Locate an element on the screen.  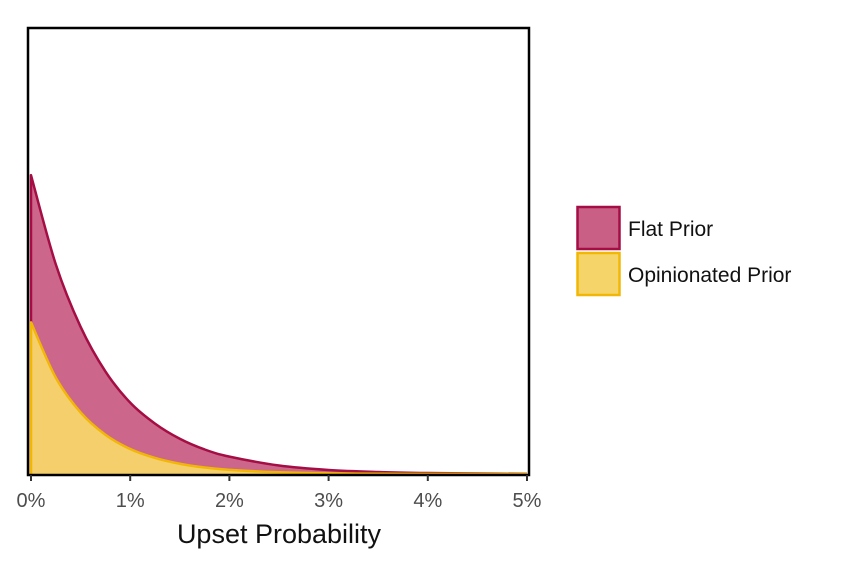
x-tick-label: 2% is located at coordinates (229, 501).